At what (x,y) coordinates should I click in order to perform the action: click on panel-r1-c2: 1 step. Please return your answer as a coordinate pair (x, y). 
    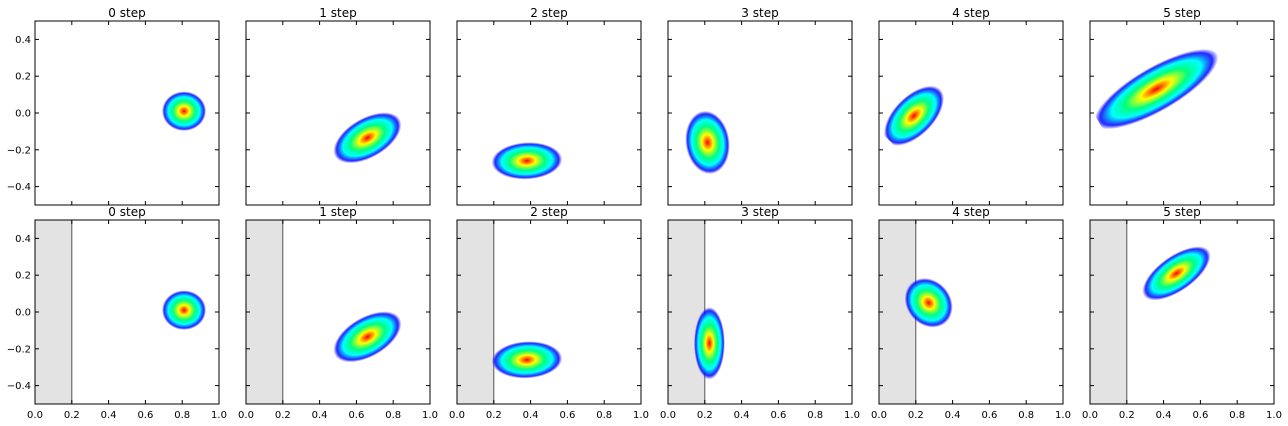
    Looking at the image, I should click on (338, 106).